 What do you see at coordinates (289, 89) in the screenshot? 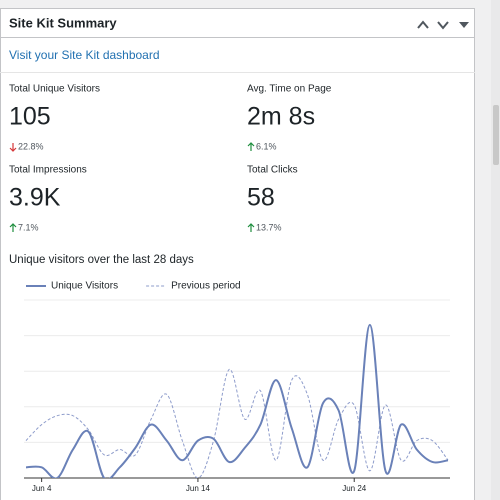
I see `metric-label: Avg. Time on Page` at bounding box center [289, 89].